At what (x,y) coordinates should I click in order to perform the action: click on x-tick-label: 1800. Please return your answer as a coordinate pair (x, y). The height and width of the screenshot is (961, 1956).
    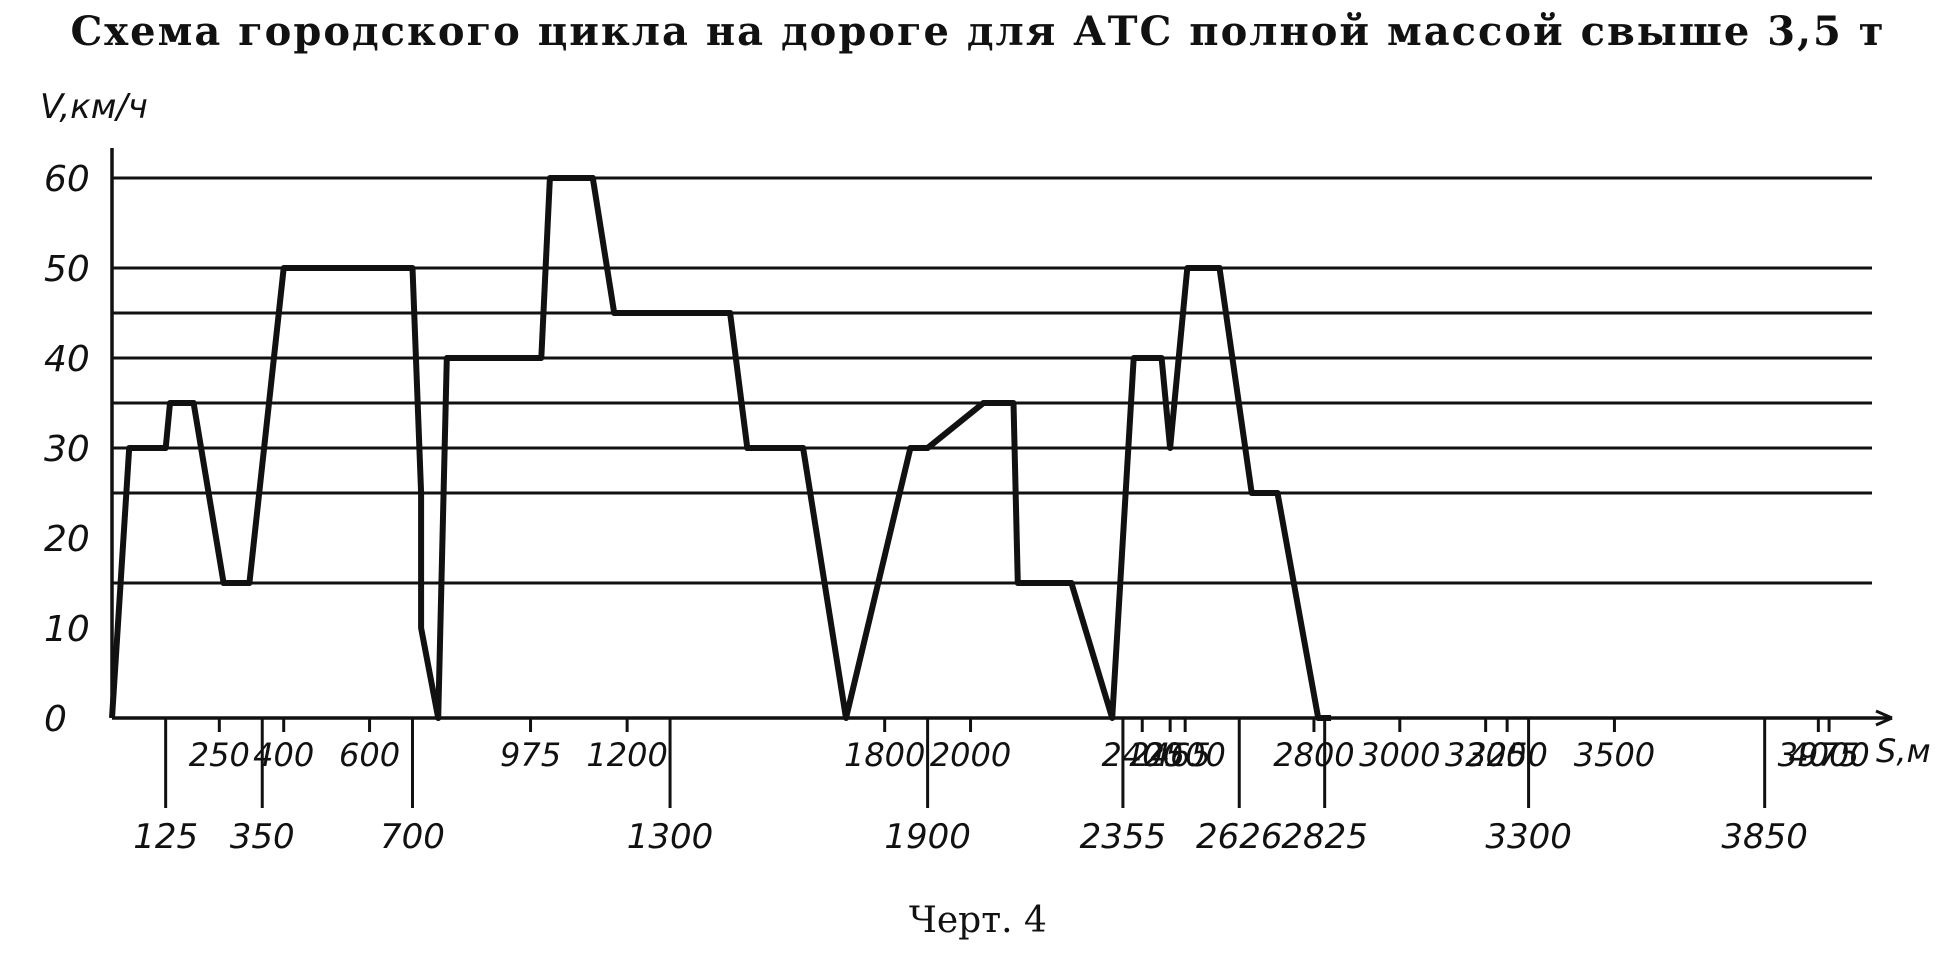
    Looking at the image, I should click on (884, 755).